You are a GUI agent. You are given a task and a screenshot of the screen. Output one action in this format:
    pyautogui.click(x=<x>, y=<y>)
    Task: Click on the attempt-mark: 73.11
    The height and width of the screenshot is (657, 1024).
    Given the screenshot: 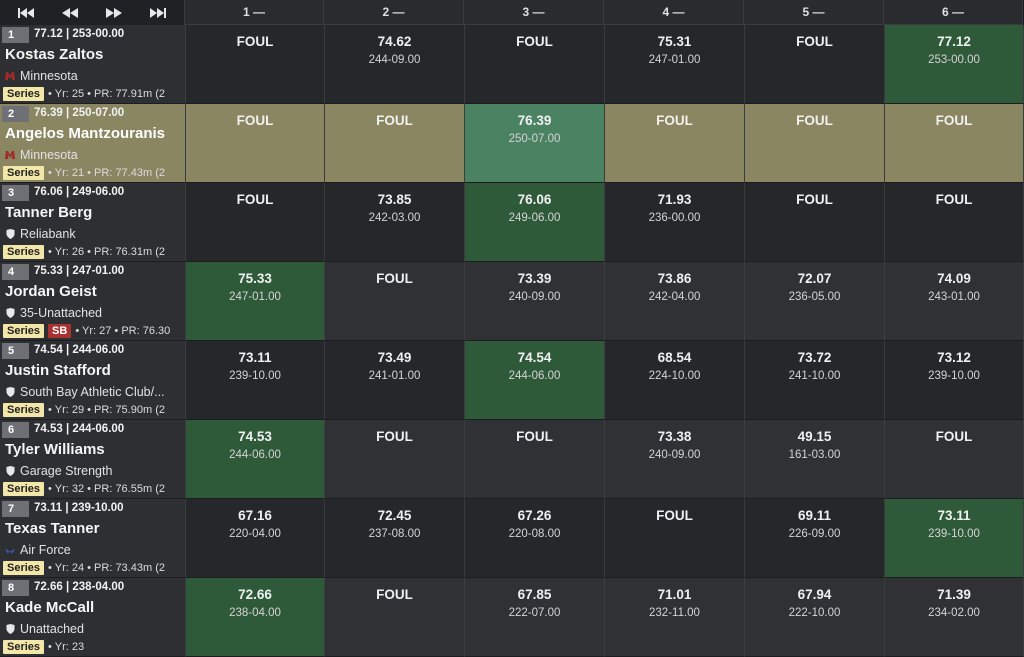 What is the action you would take?
    pyautogui.click(x=954, y=515)
    